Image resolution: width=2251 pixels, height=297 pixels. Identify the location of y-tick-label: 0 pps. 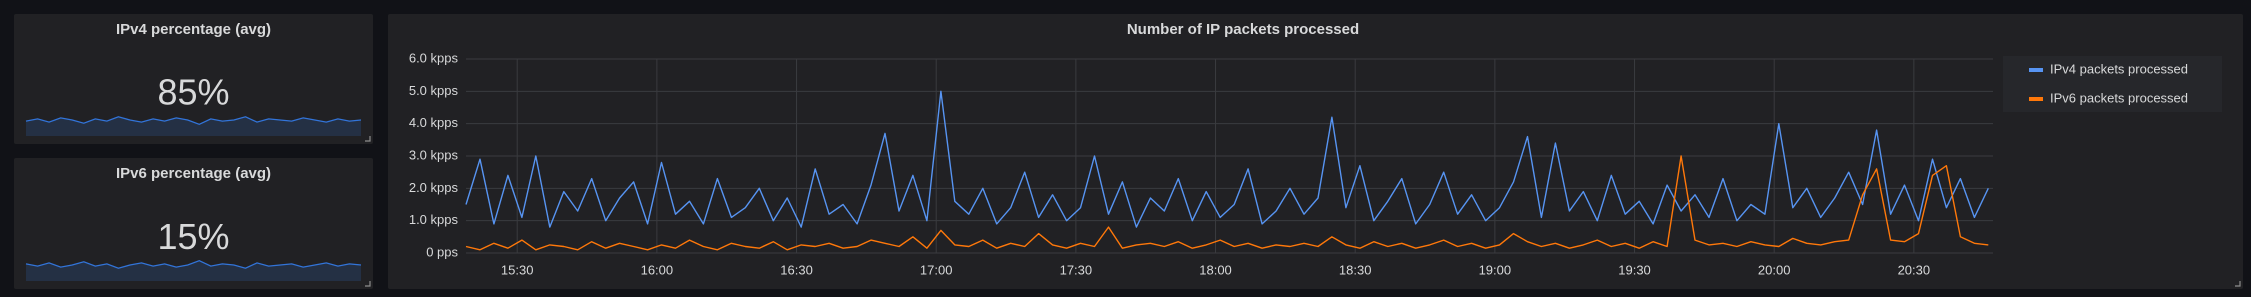
(442, 251).